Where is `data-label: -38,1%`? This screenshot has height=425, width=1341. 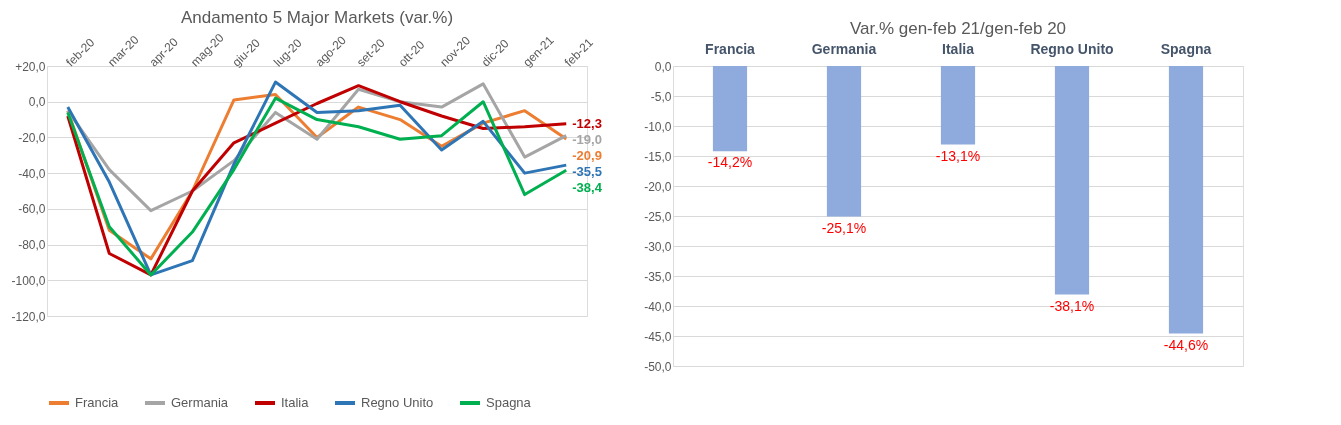 data-label: -38,1% is located at coordinates (1072, 305).